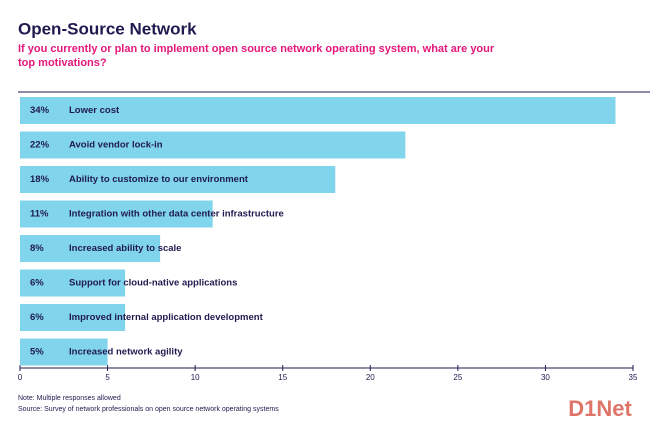 The height and width of the screenshot is (439, 670). I want to click on note: Note: Multiple responses allowed, so click(69, 398).